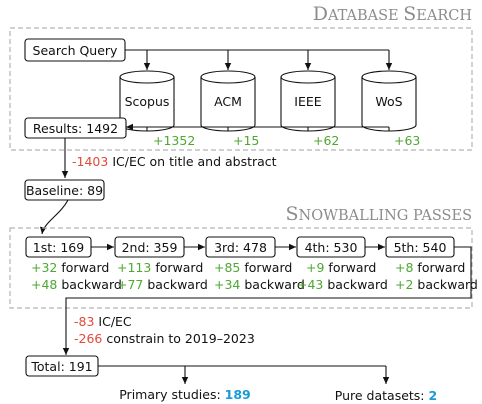 The height and width of the screenshot is (404, 482). I want to click on pass-1-forward: +32 forward, so click(70, 267).